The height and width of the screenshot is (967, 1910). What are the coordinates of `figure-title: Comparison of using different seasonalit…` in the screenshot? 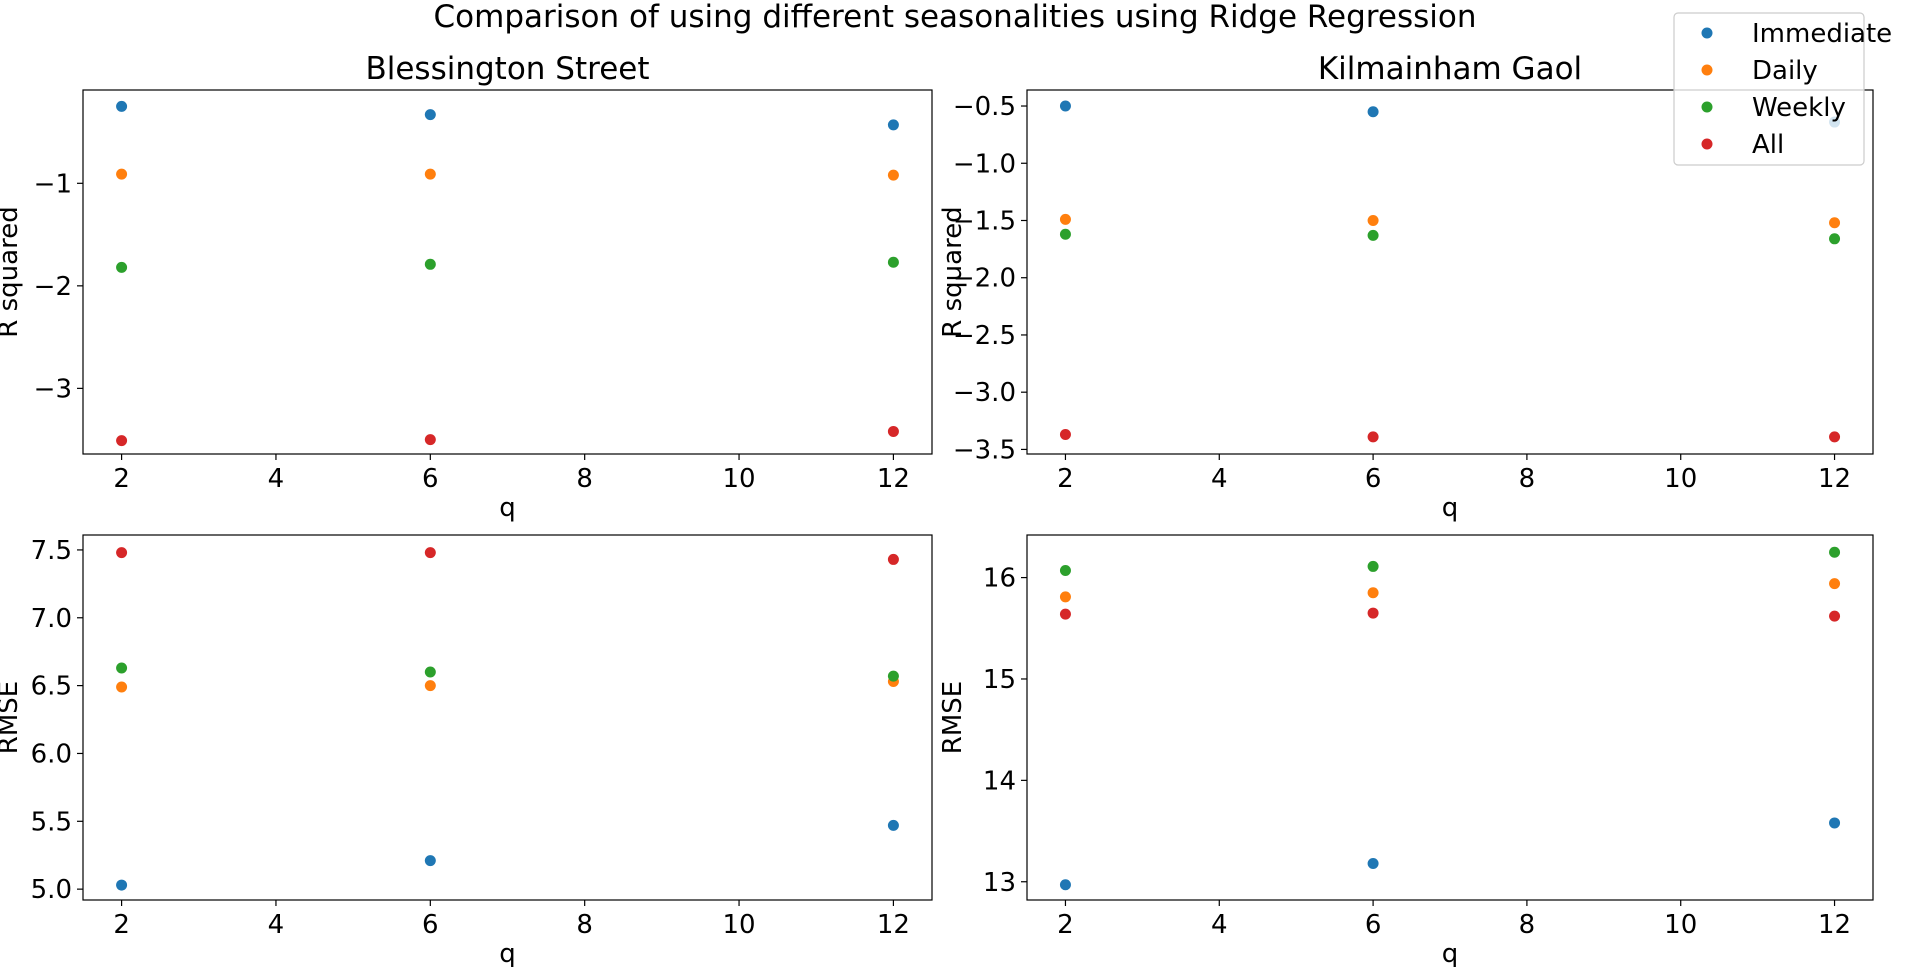 It's located at (955, 17).